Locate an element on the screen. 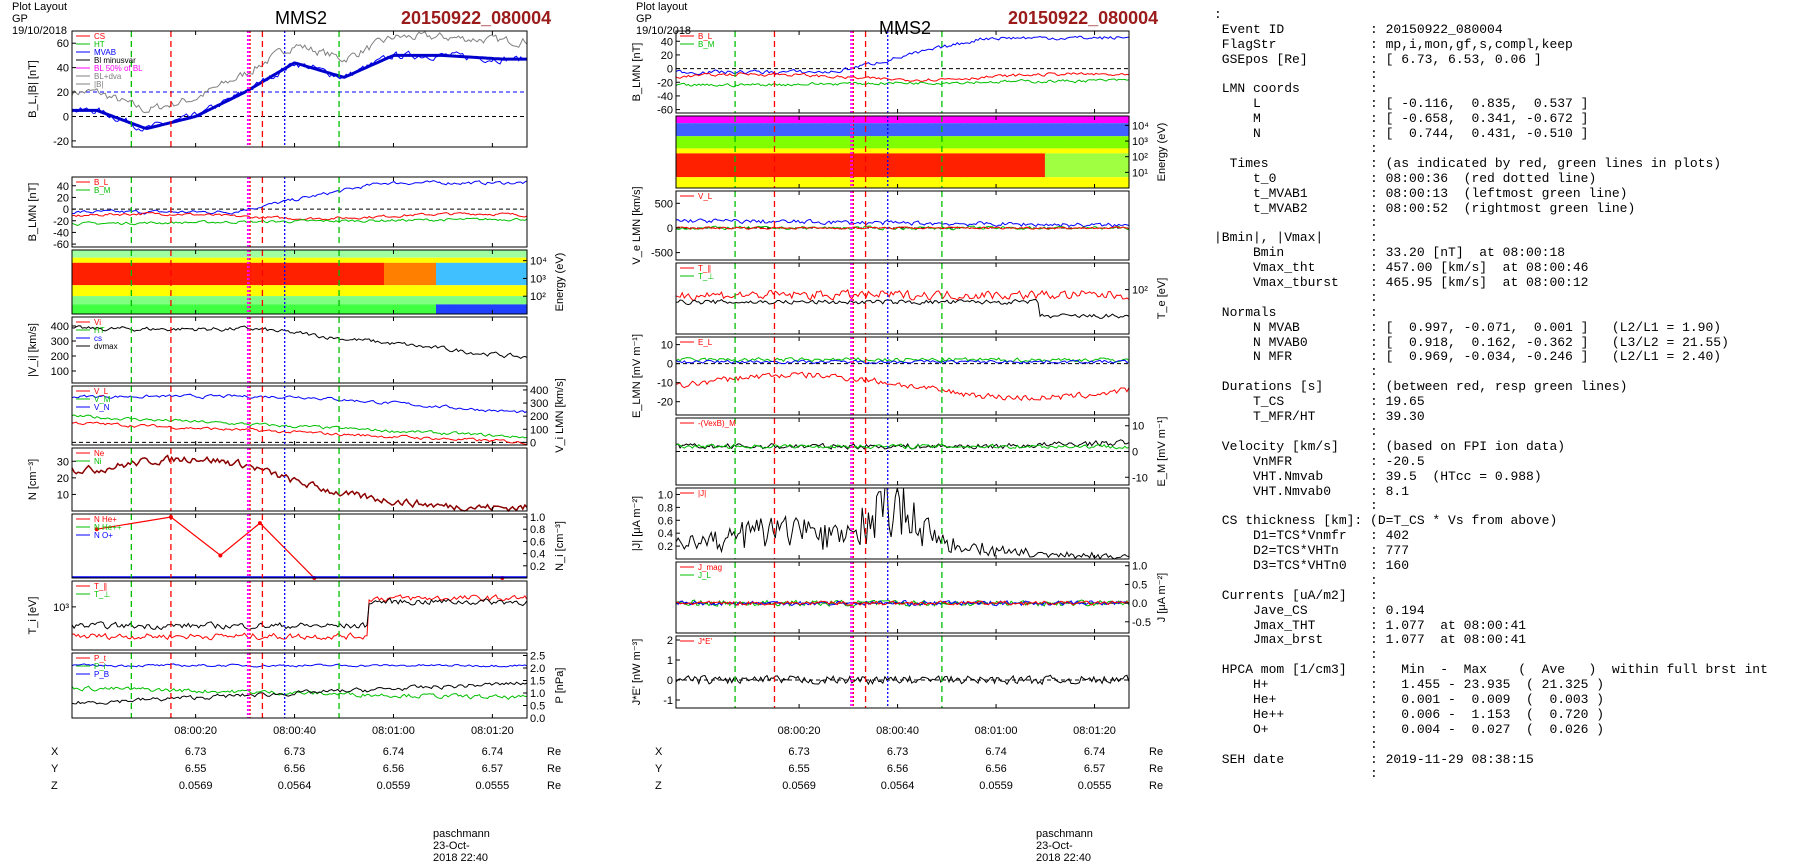 This screenshot has height=864, width=1804. y-tick-label: 1.0 is located at coordinates (665, 495).